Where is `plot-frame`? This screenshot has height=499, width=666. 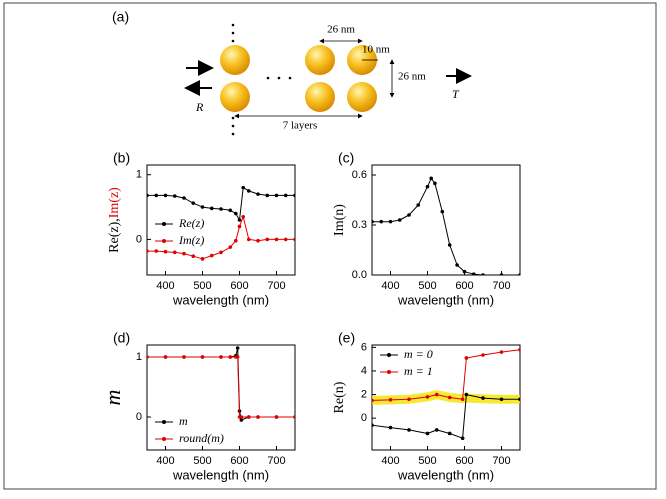 plot-frame is located at coordinates (446, 220).